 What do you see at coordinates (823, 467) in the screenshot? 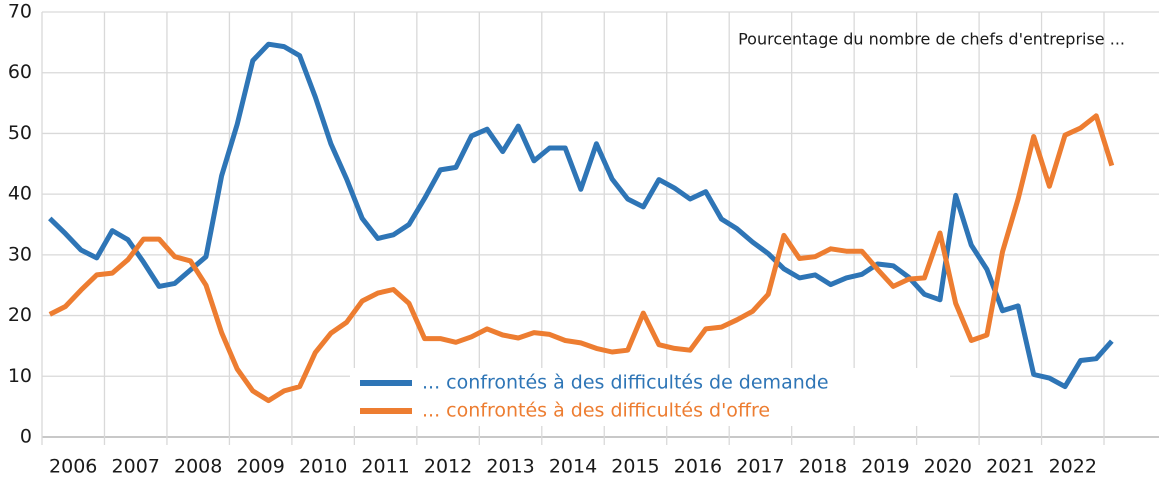
I see `x-tick-label: 2018` at bounding box center [823, 467].